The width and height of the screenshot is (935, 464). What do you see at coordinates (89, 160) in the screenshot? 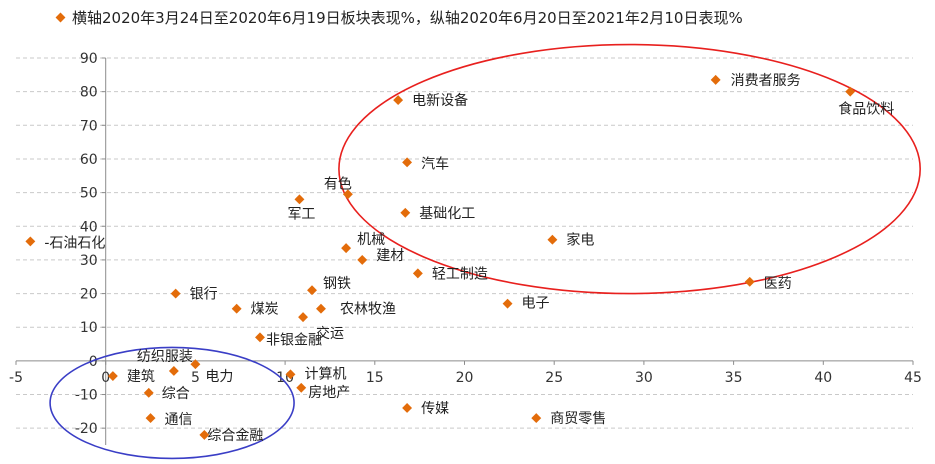
I see `y-tick-label: 60` at bounding box center [89, 160].